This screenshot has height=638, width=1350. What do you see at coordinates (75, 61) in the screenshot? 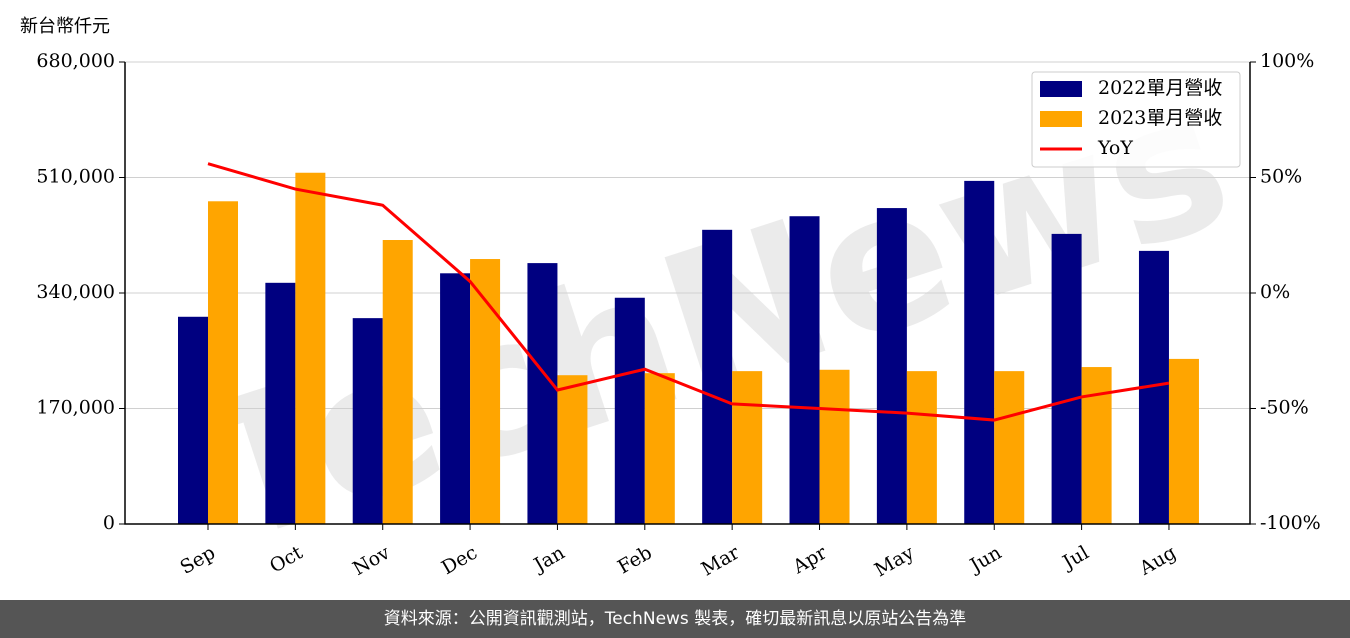
I see `y-tick-label: 680,000` at bounding box center [75, 61].